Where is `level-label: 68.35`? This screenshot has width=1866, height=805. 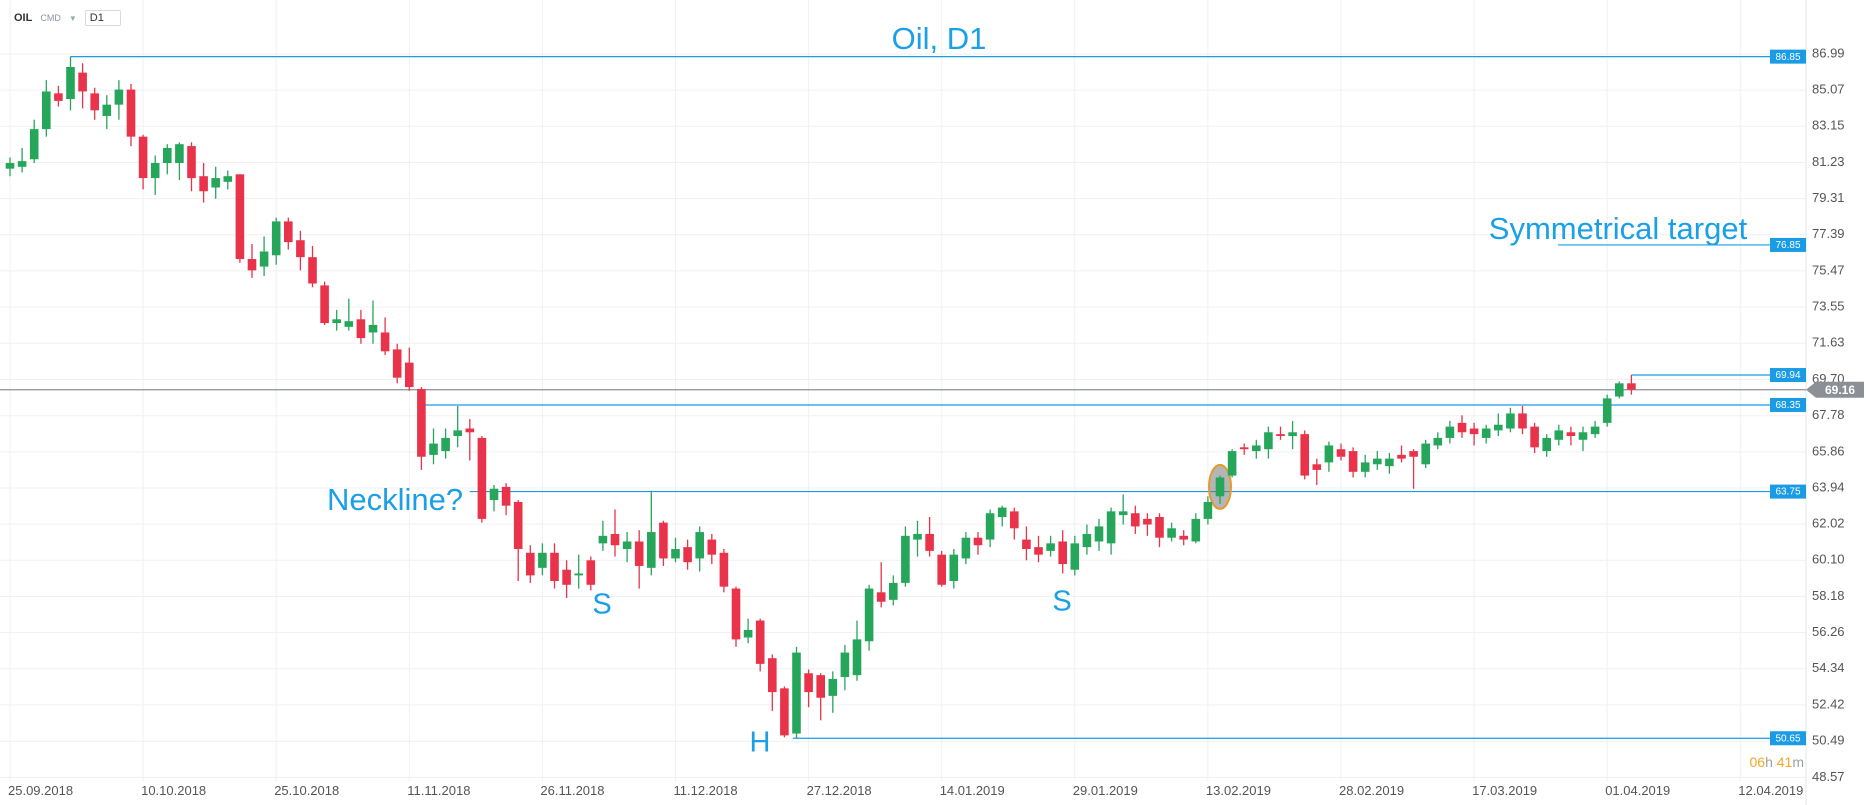 level-label: 68.35 is located at coordinates (1787, 405).